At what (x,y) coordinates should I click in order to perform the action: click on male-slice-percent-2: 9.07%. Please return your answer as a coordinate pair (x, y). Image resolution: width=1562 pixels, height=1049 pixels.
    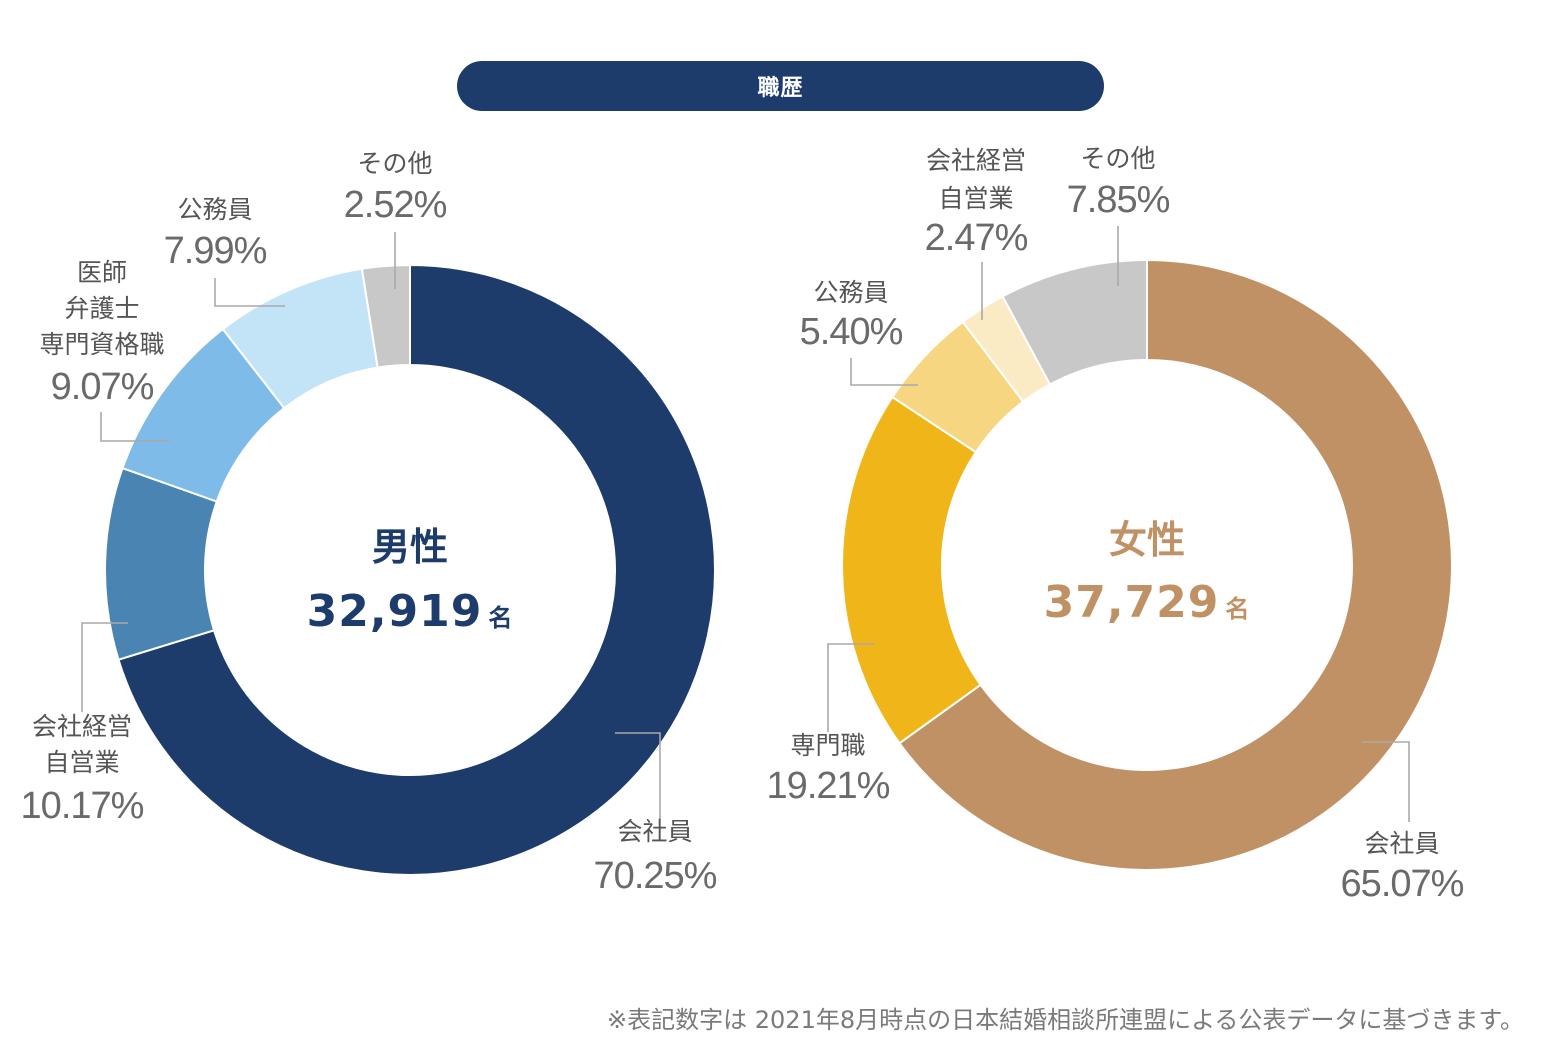
    Looking at the image, I should click on (102, 387).